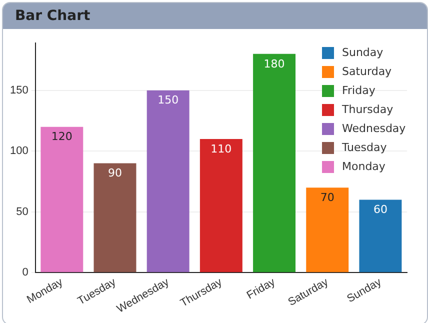 The width and height of the screenshot is (428, 323). What do you see at coordinates (168, 100) in the screenshot?
I see `data-label: 150` at bounding box center [168, 100].